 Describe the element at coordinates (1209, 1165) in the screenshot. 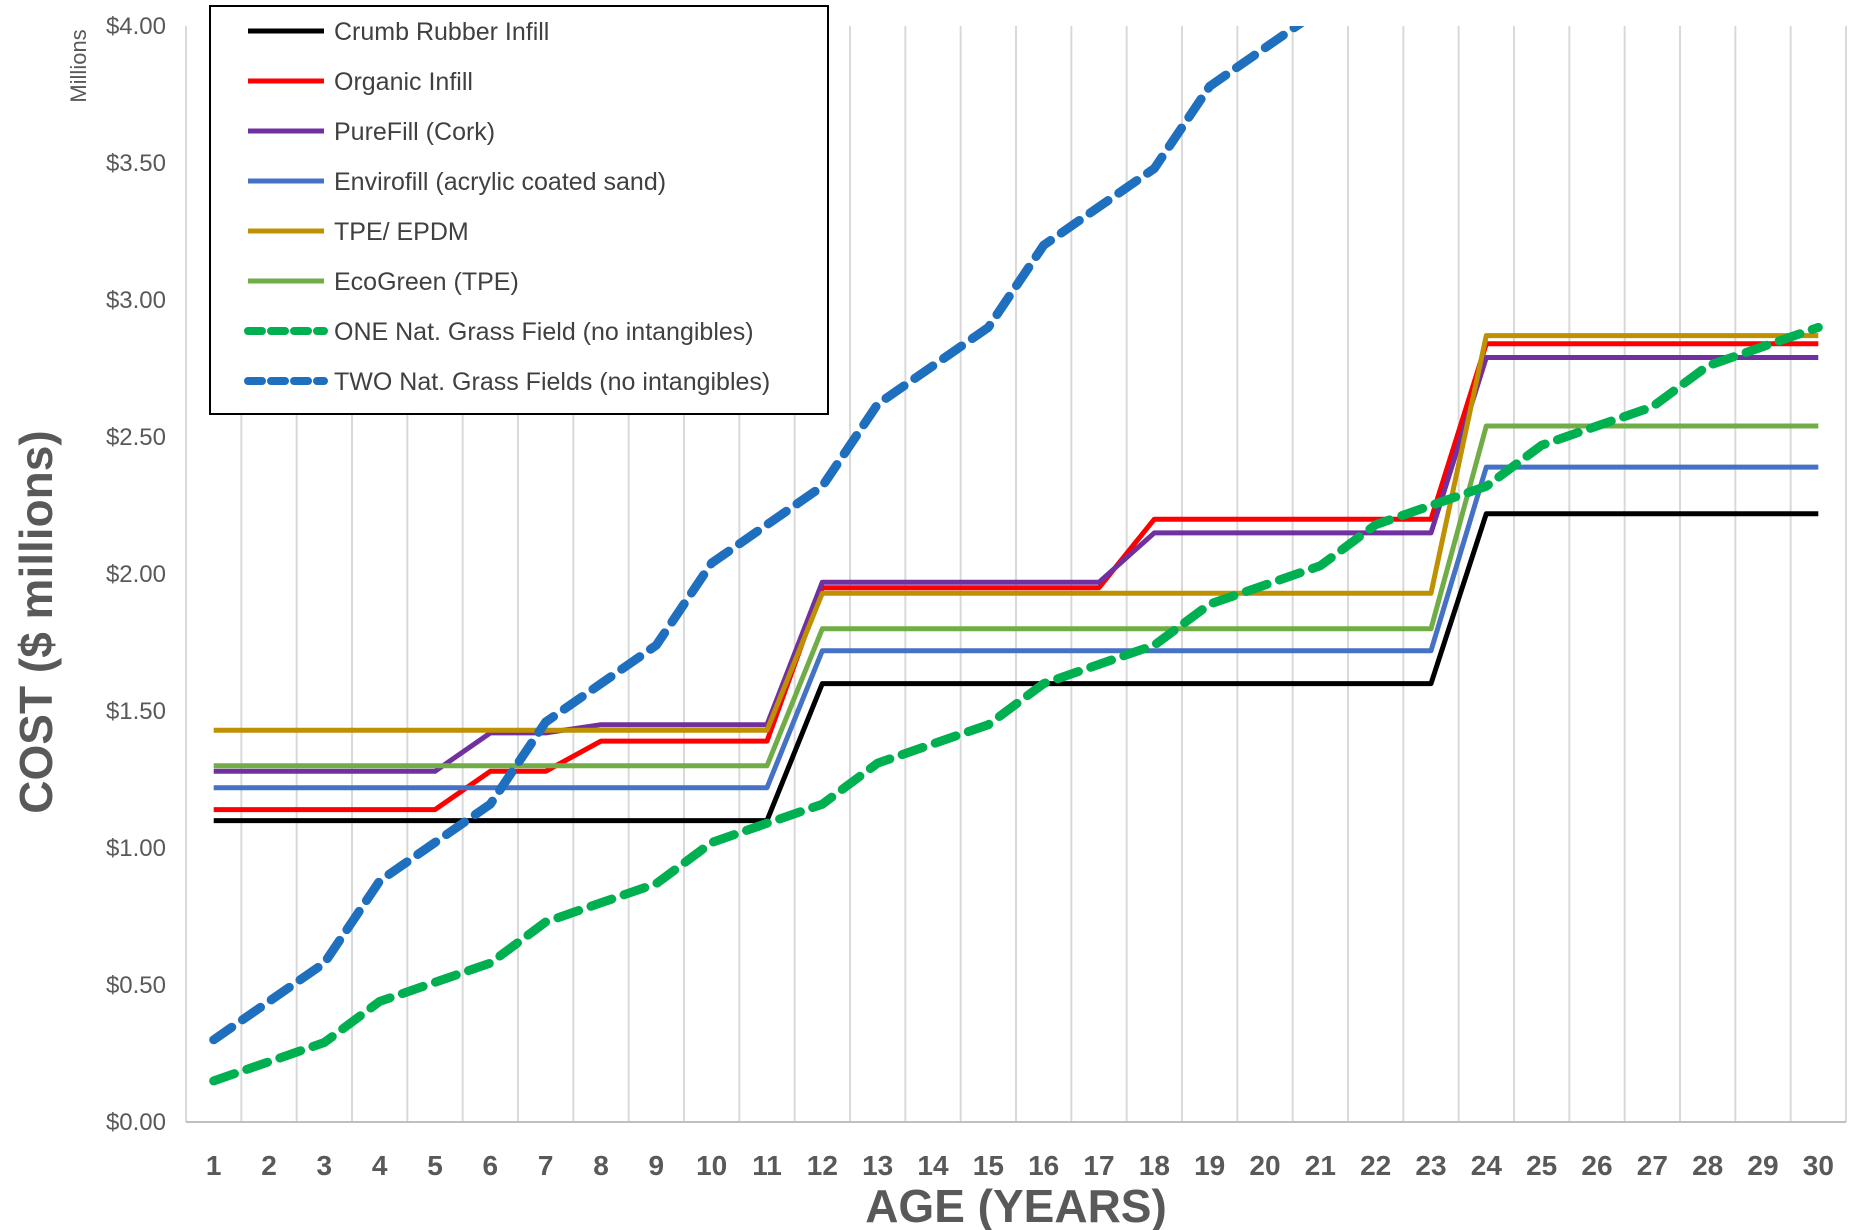

I see `x-tick-label: 19` at that location.